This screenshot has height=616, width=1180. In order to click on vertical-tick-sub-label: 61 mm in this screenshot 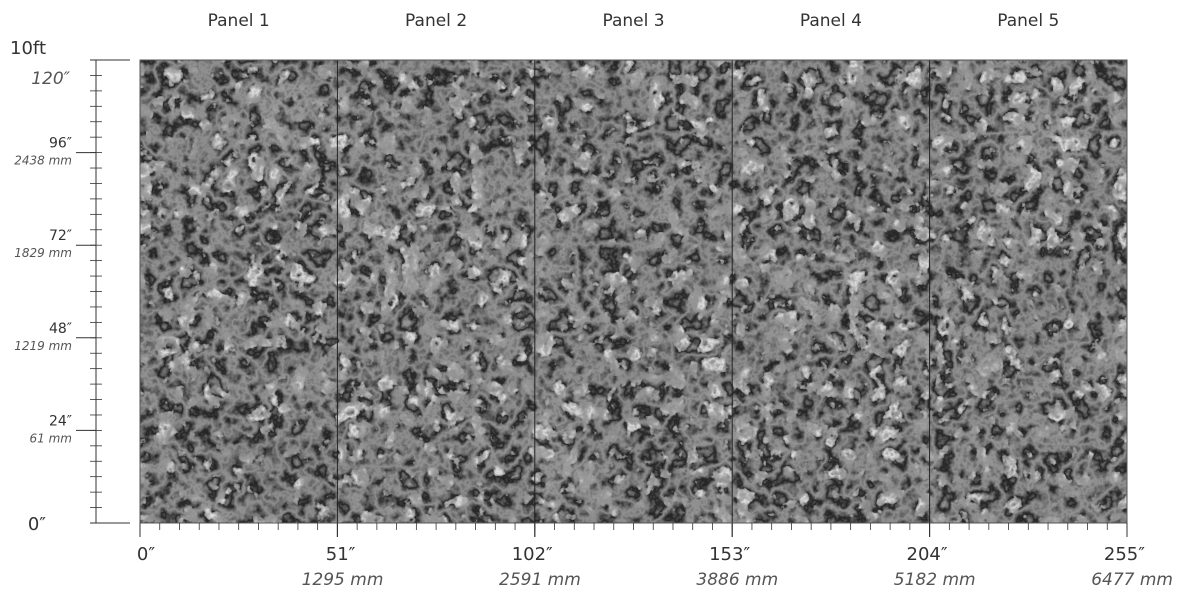, I will do `click(51, 438)`.